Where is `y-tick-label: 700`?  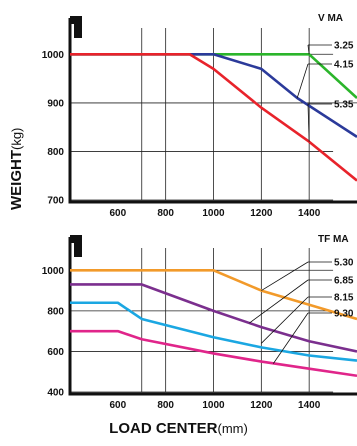
y-tick-label: 700 is located at coordinates (55, 201).